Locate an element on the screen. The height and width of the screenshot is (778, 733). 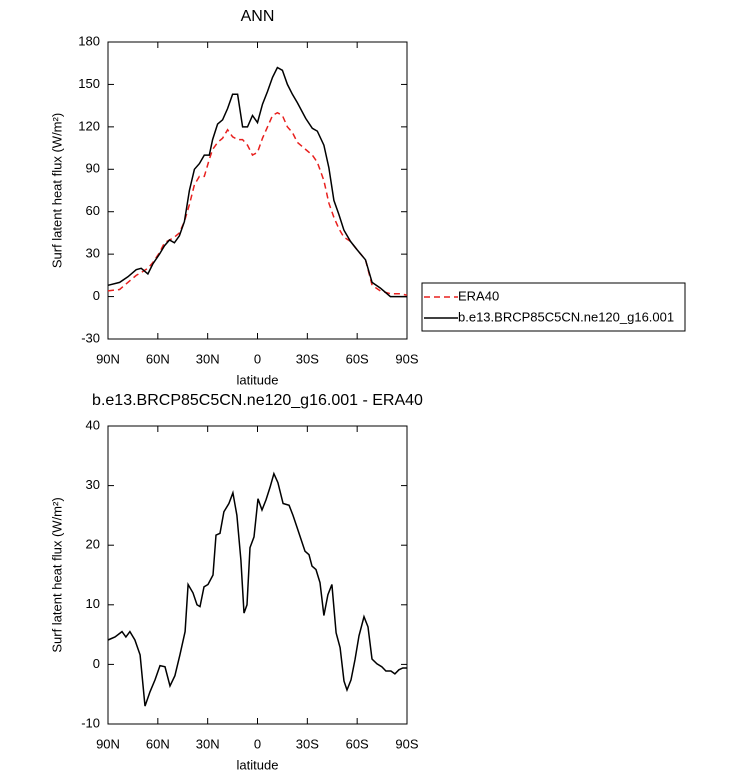
legend-label: b.e13.BRCP85C5CN.ne120_g16.001 is located at coordinates (566, 316).